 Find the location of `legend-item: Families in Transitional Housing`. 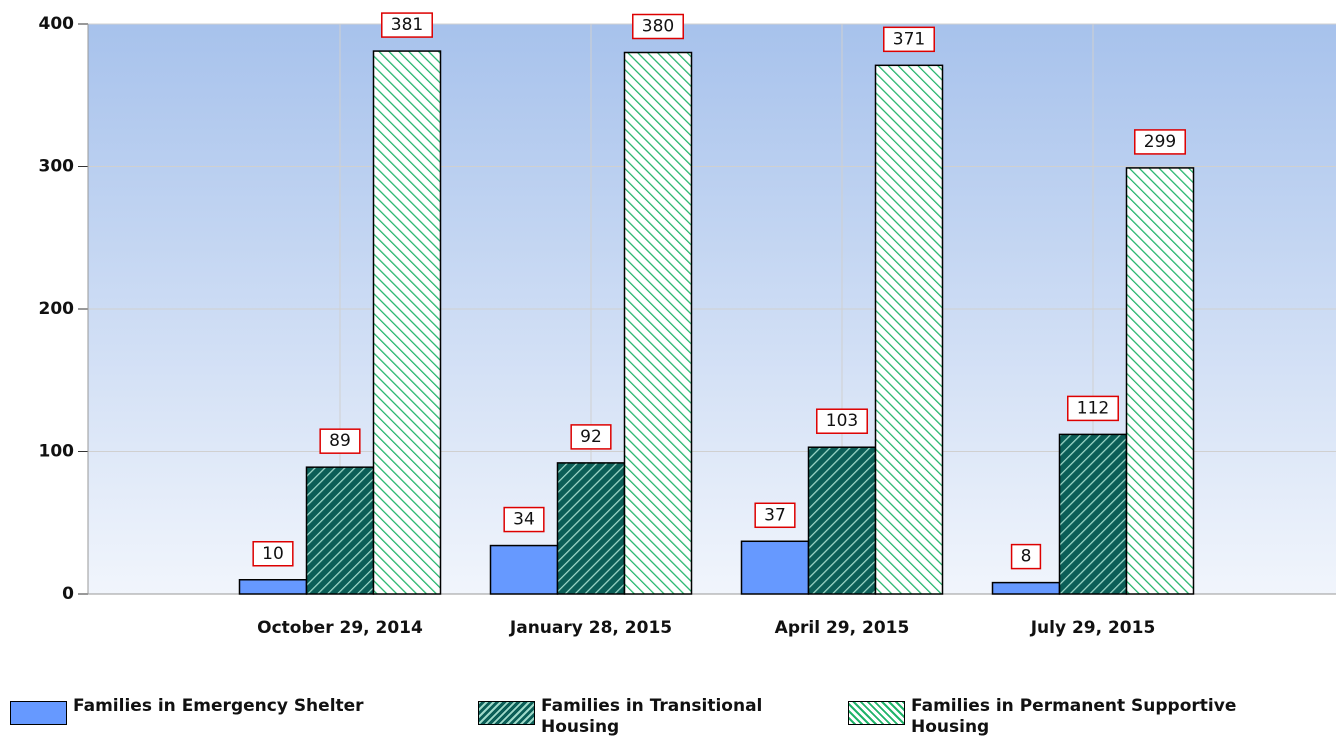

legend-item: Families in Transitional Housing is located at coordinates (628, 717).